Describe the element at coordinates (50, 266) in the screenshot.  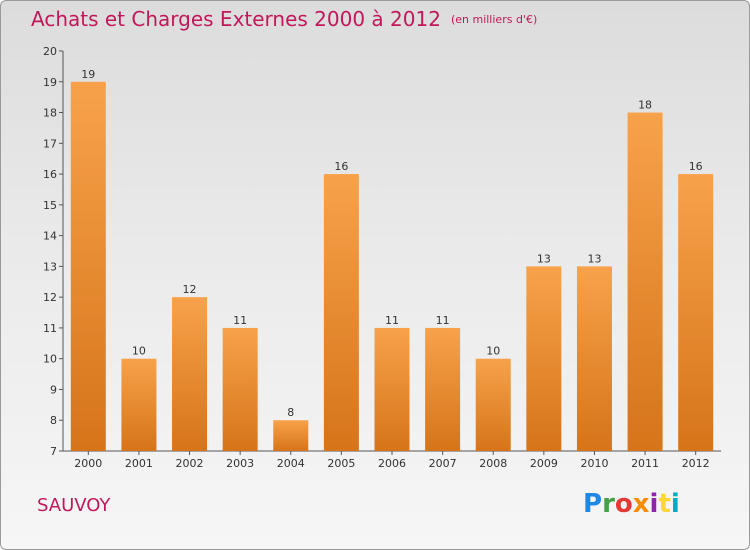
I see `y-tick-label: 13` at that location.